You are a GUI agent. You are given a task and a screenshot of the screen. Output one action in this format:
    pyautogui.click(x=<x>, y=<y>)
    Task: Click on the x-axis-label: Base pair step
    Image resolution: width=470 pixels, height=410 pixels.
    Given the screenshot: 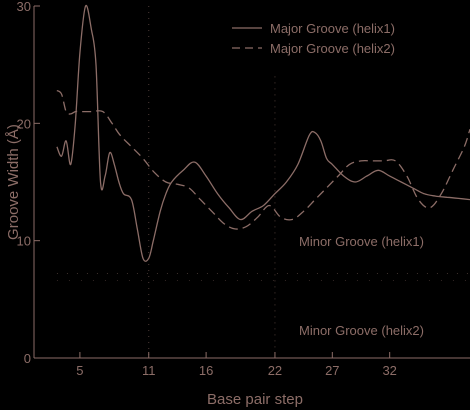 What is the action you would take?
    pyautogui.click(x=255, y=399)
    